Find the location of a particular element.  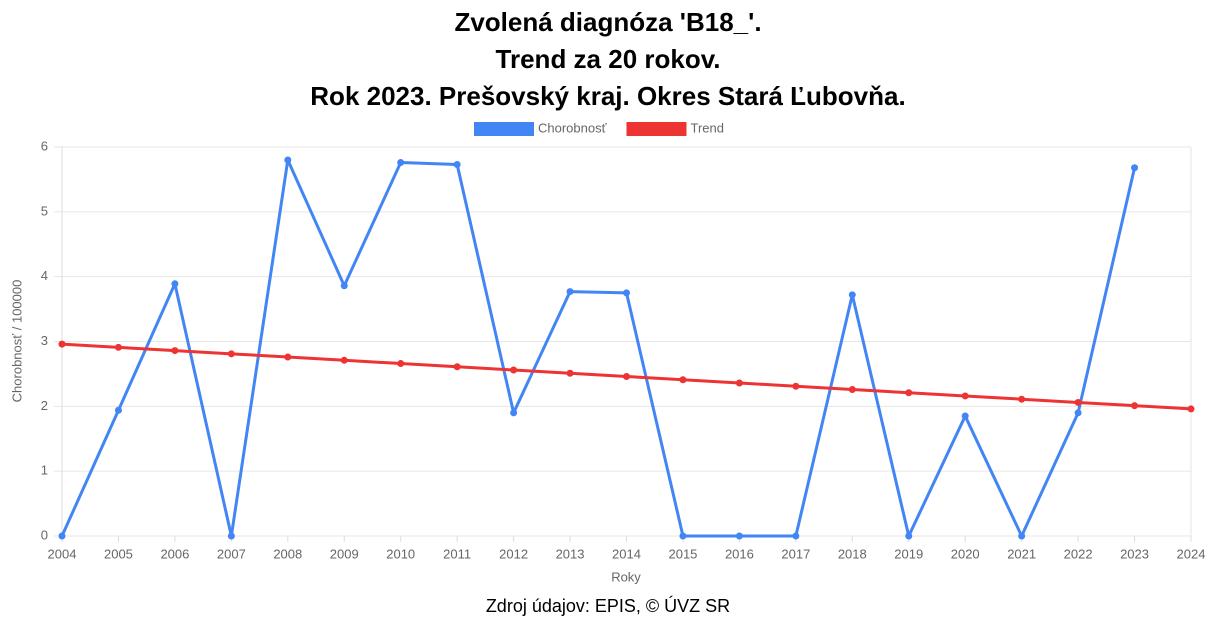

x-tick-label: 2013 is located at coordinates (570, 553).